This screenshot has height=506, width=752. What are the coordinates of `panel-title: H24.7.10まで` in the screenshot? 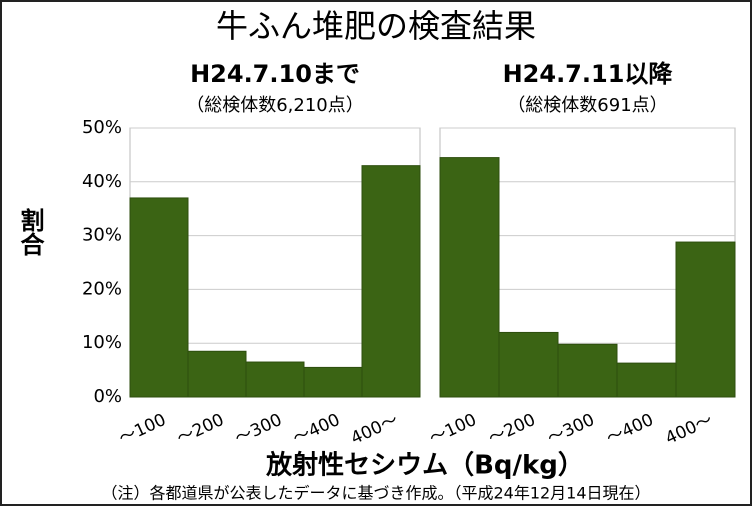 It's located at (275, 74).